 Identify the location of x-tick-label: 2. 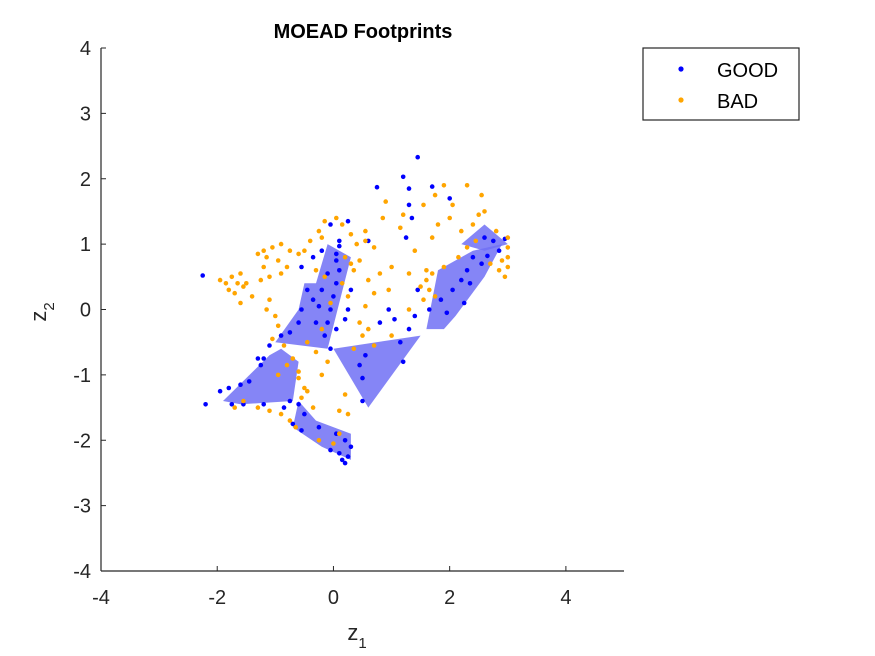
(449, 598).